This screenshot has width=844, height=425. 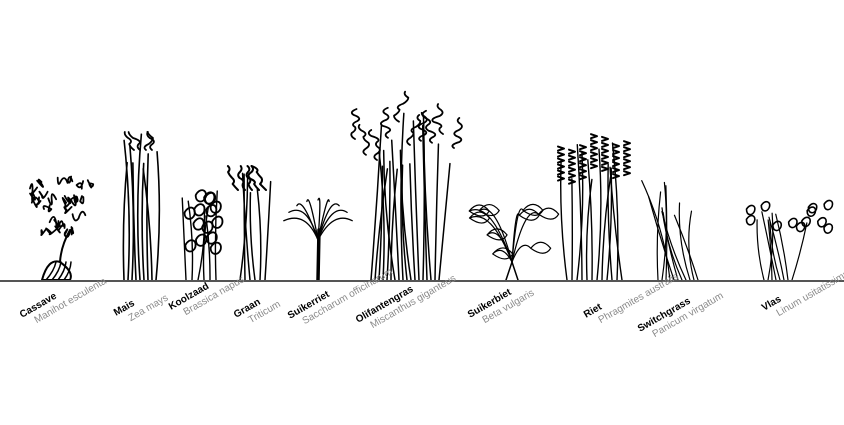 I want to click on rapeseed-plant-icon, so click(x=202, y=235).